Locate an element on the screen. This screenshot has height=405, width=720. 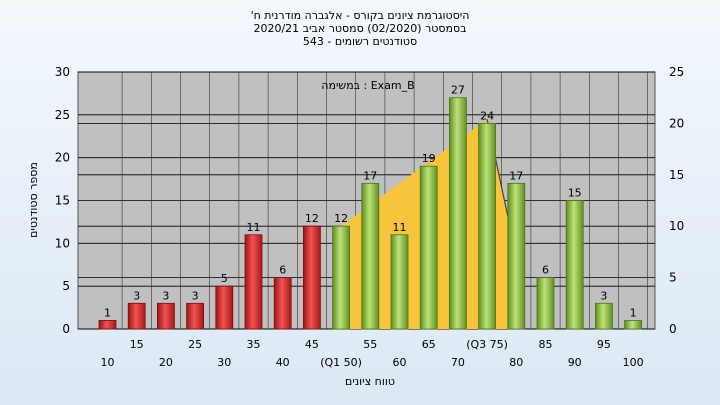
y2-tick-label: 15 is located at coordinates (676, 175).